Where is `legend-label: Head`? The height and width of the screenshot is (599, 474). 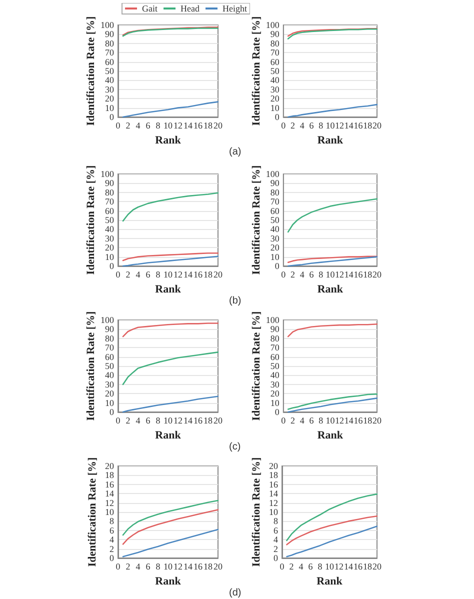
legend-label: Head is located at coordinates (190, 9).